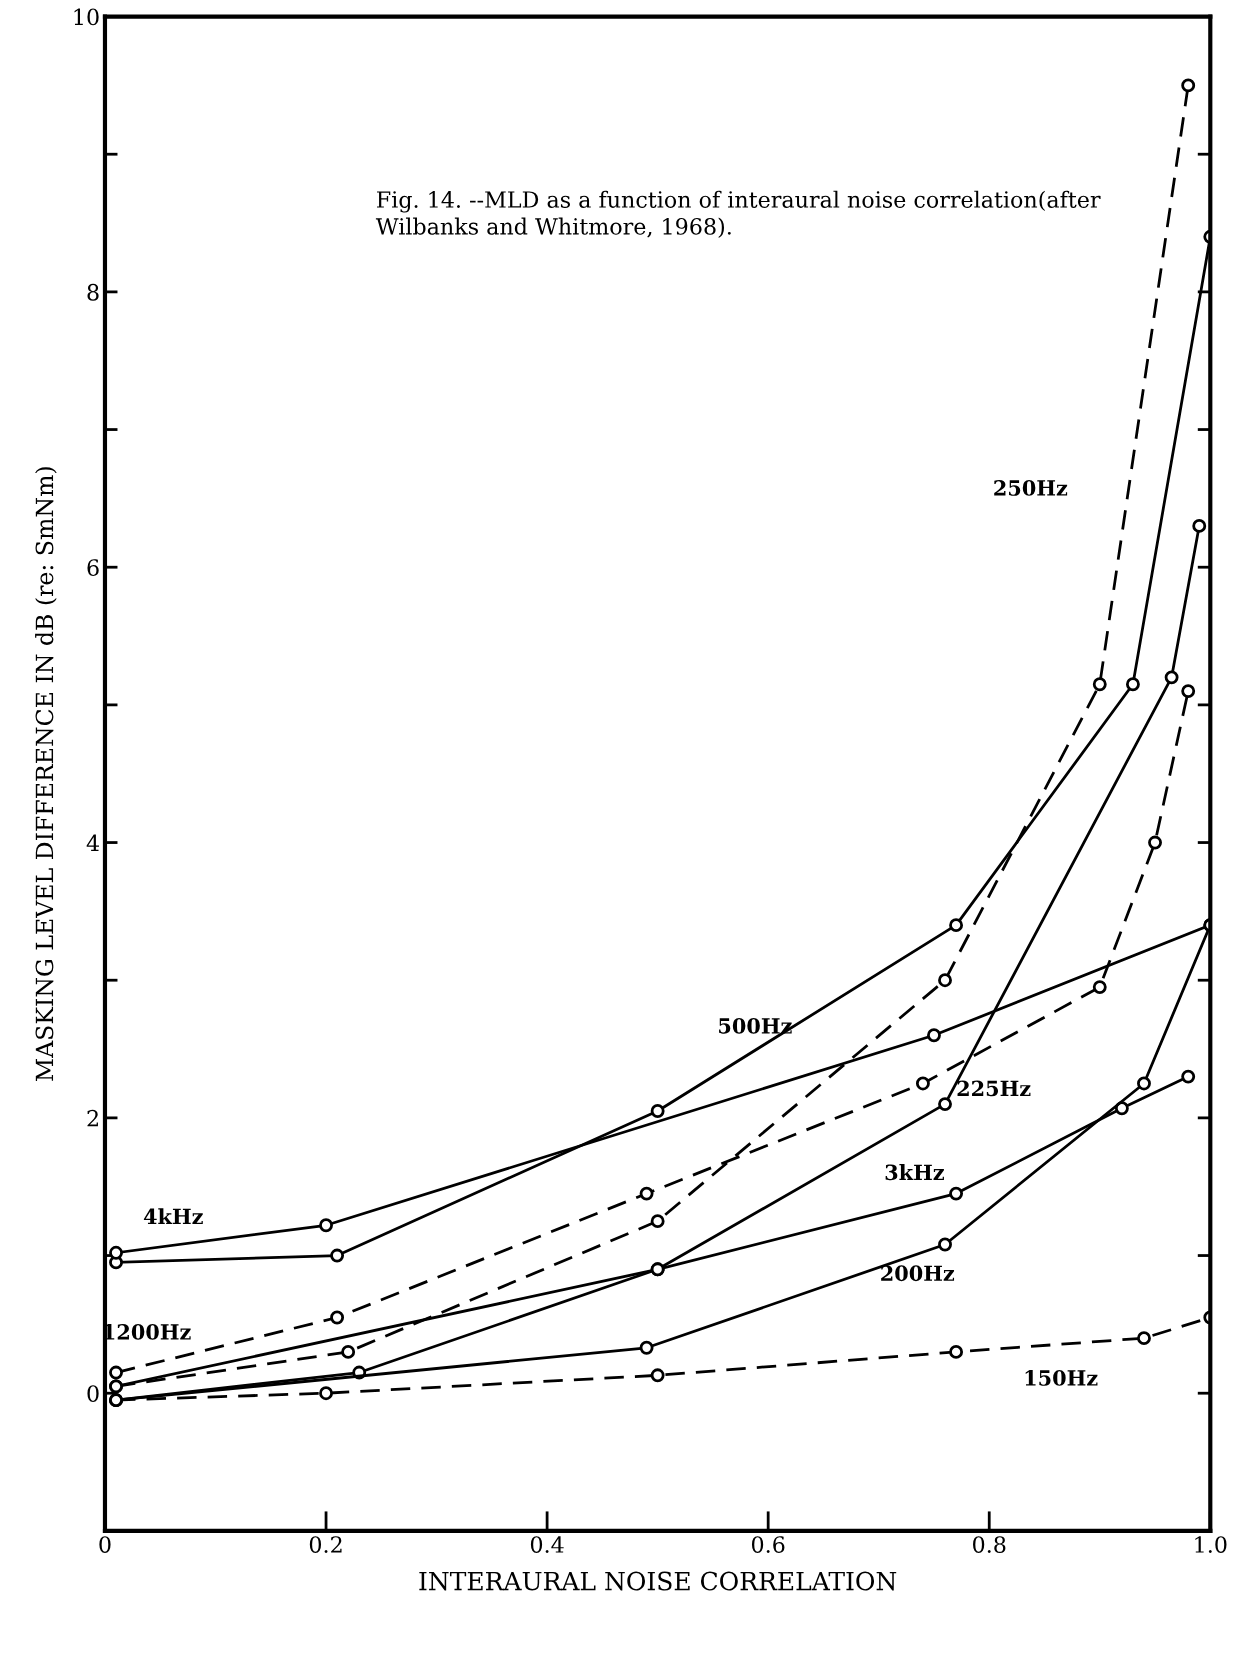 This screenshot has width=1235, height=1655. Describe the element at coordinates (173, 1216) in the screenshot. I see `series-label: 4kHz` at that location.